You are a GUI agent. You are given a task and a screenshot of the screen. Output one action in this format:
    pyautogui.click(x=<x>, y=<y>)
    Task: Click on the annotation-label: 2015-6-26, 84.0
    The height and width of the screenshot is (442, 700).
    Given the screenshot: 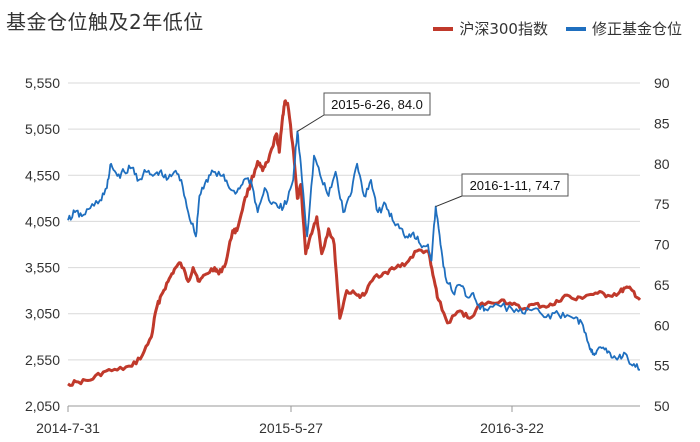 What is the action you would take?
    pyautogui.click(x=377, y=104)
    